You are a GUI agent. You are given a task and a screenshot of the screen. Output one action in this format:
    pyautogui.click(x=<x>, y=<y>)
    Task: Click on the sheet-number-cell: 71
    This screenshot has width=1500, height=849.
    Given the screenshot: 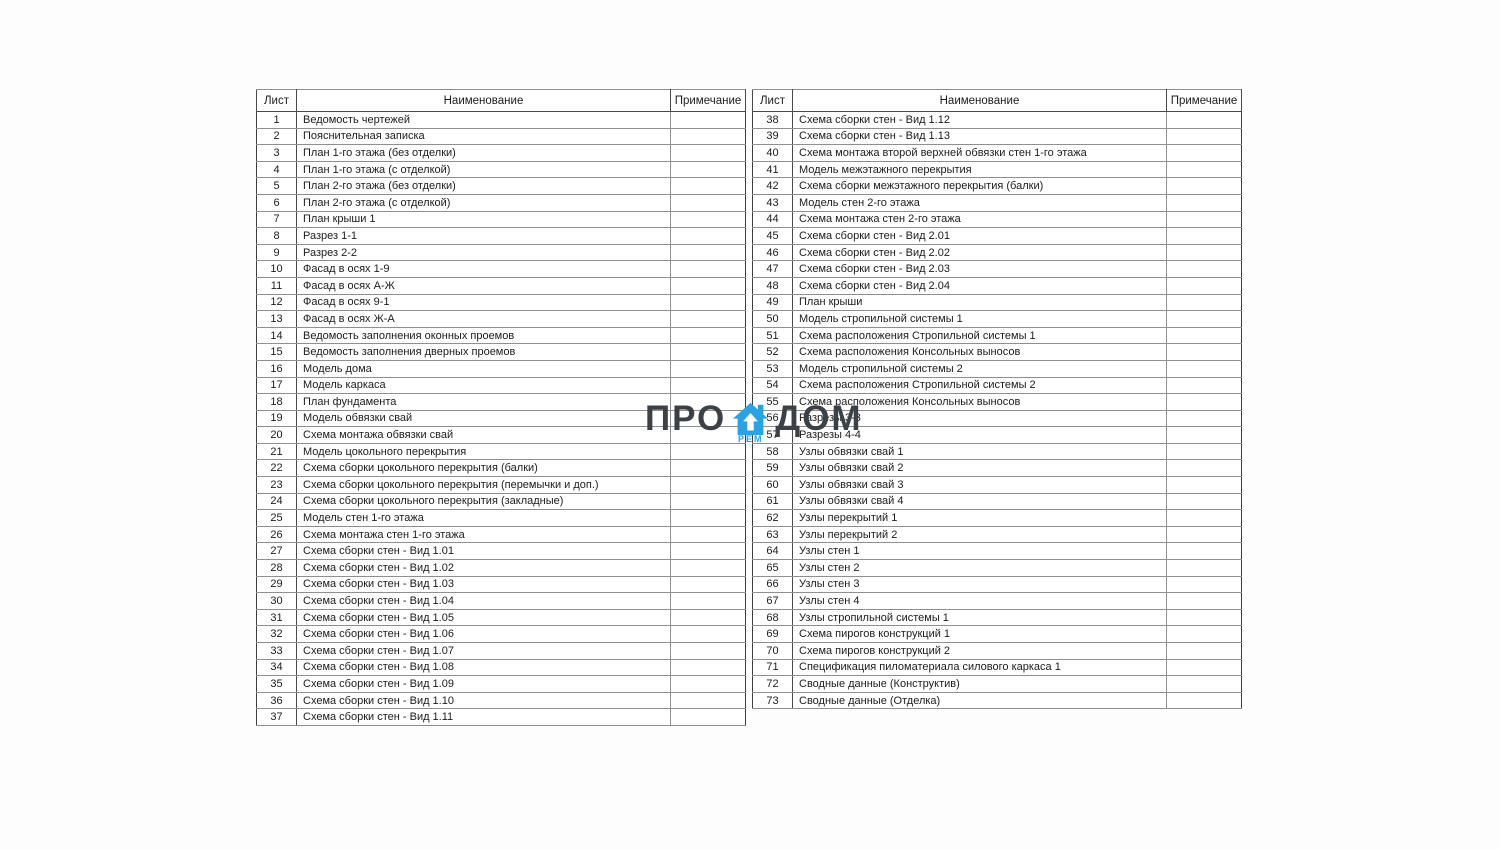 What is the action you would take?
    pyautogui.click(x=772, y=667)
    